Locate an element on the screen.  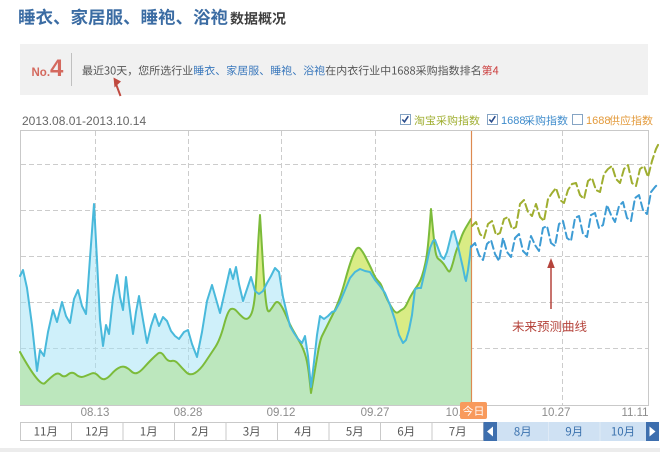
svg-text: 09.27 is located at coordinates (375, 413).